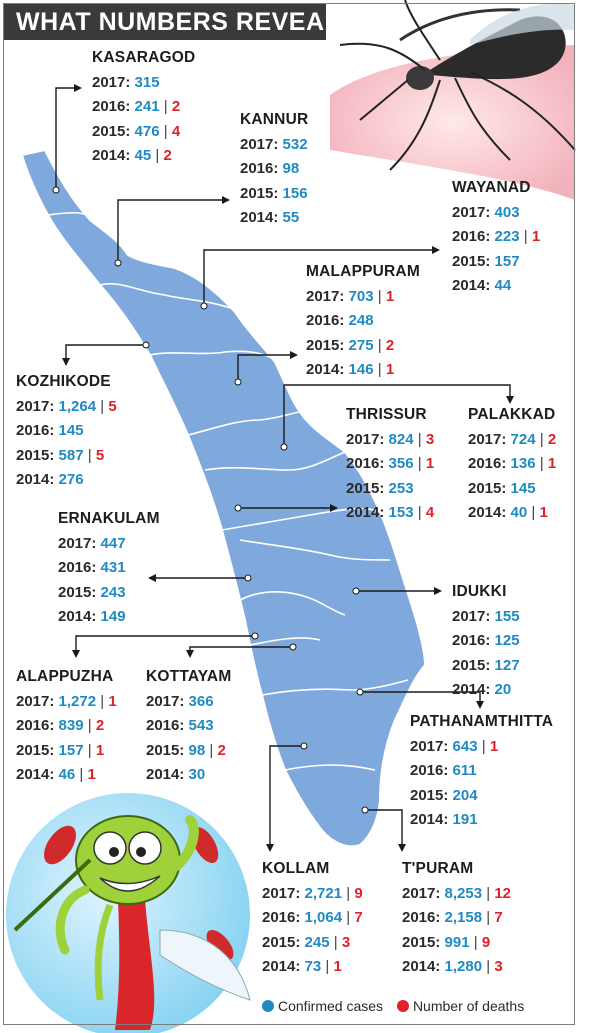 This screenshot has height=1033, width=600. I want to click on year-row: 2017: 532, so click(274, 145).